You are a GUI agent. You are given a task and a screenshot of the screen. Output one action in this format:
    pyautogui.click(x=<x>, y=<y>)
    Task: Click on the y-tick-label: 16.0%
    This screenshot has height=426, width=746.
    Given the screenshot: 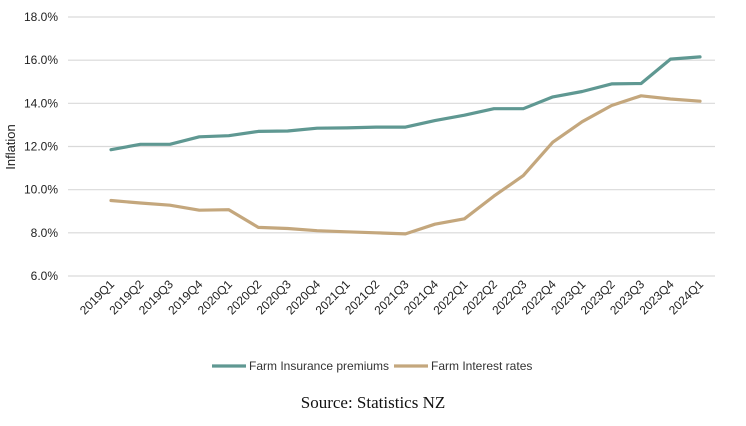 What is the action you would take?
    pyautogui.click(x=41, y=60)
    